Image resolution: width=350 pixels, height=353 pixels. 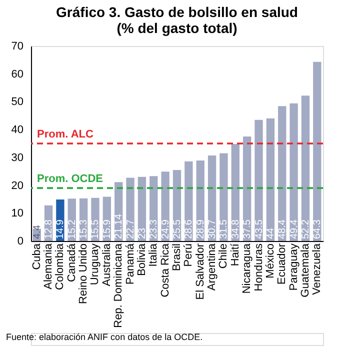 I want to click on x-tick-label: Honduras, so click(x=258, y=267).